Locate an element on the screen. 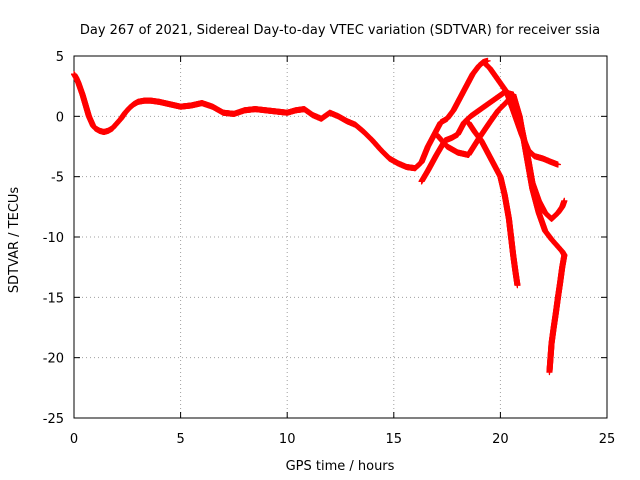  x-tick-label: 5 is located at coordinates (180, 439).